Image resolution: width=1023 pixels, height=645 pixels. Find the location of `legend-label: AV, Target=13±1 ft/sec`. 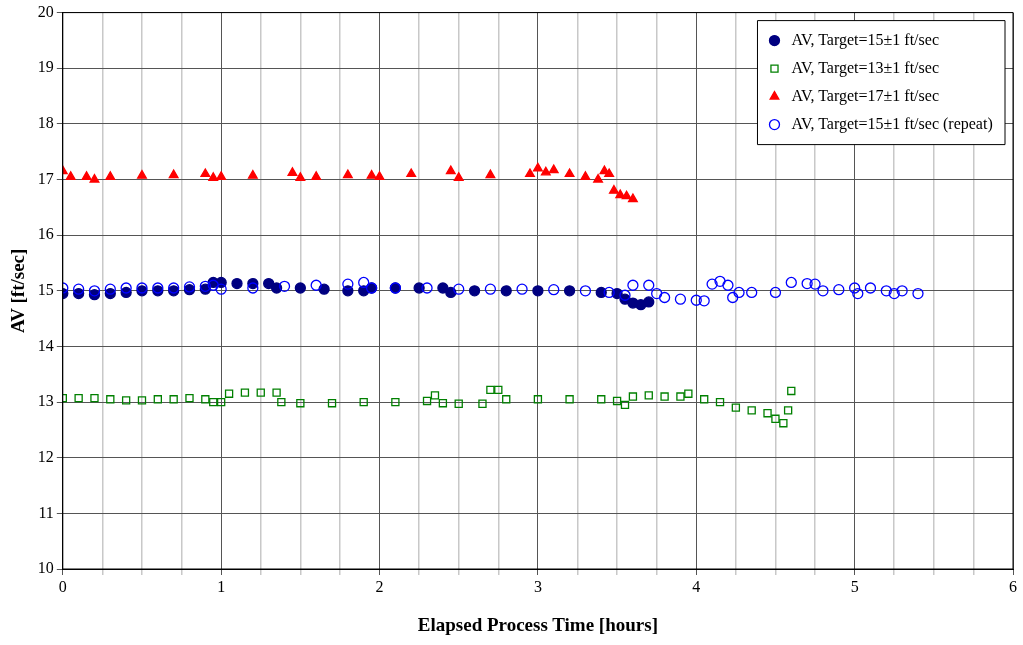

legend-label: AV, Target=13±1 ft/sec is located at coordinates (865, 67).